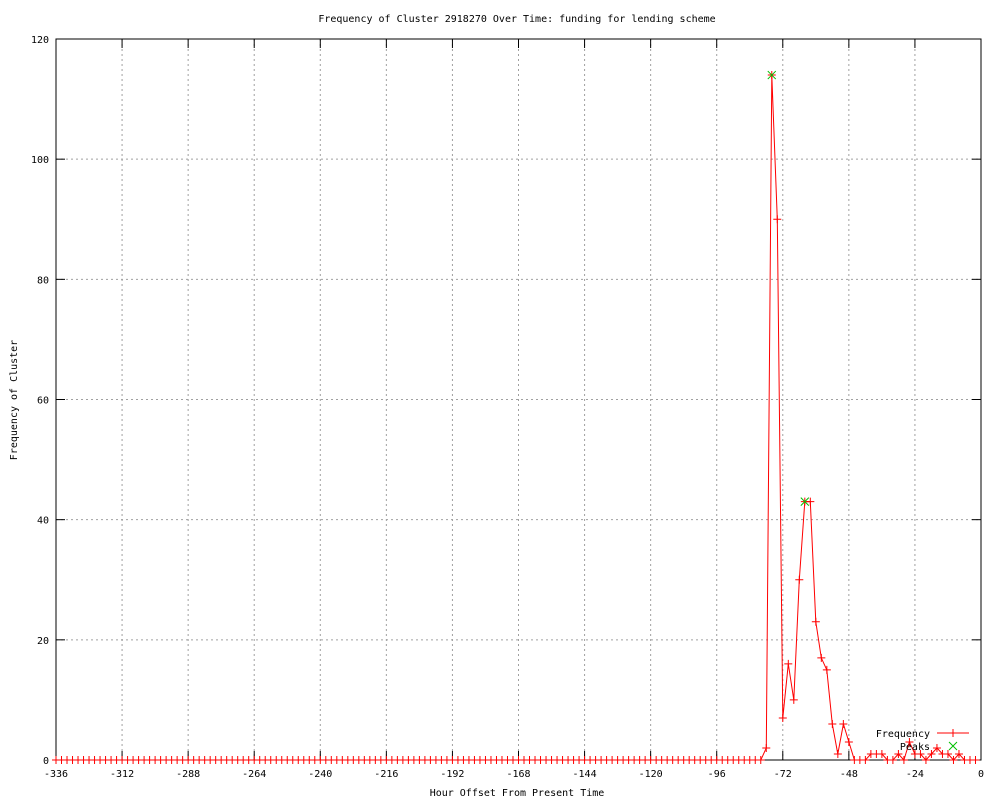  What do you see at coordinates (903, 734) in the screenshot?
I see `legend-label-frequency: Frequency` at bounding box center [903, 734].